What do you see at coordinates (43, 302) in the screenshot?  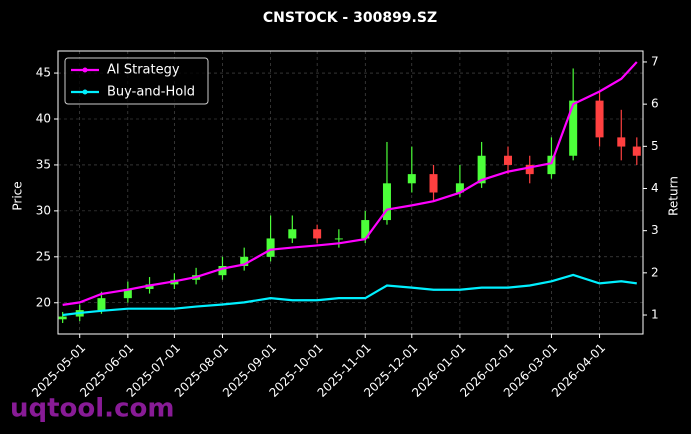 I see `y-tick-label: 20` at bounding box center [43, 302].